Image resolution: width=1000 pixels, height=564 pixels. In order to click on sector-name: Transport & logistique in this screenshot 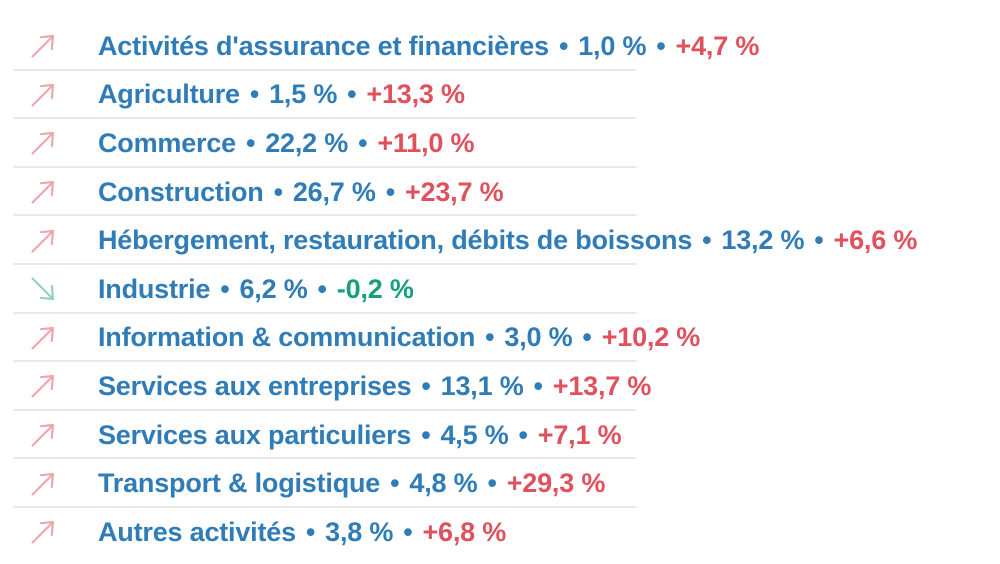, I will do `click(239, 483)`.